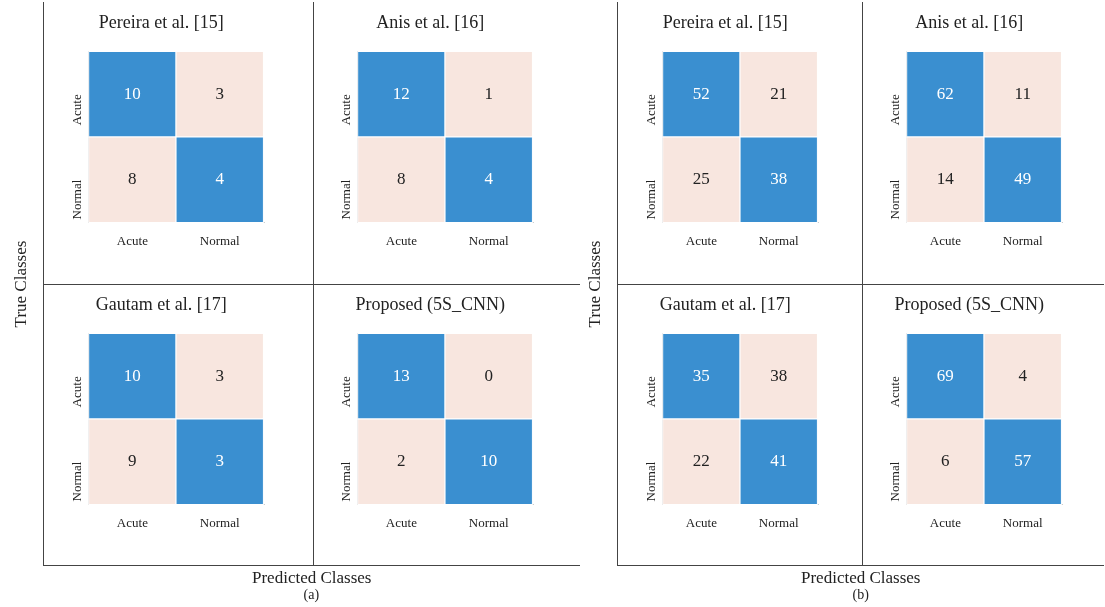 Image resolution: width=1105 pixels, height=607 pixels. Describe the element at coordinates (945, 375) in the screenshot. I see `data-label: 69` at that location.